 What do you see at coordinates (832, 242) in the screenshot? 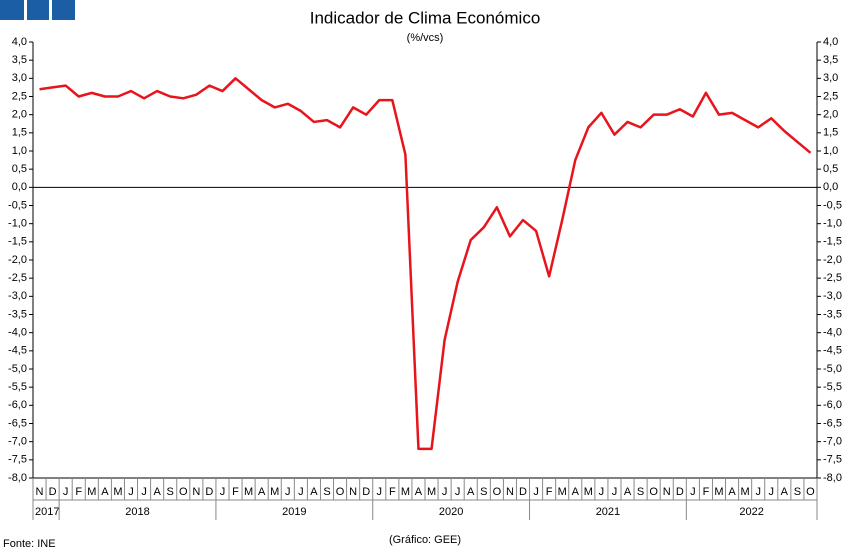
I see `y2-tick-label: -1,5` at bounding box center [832, 242].